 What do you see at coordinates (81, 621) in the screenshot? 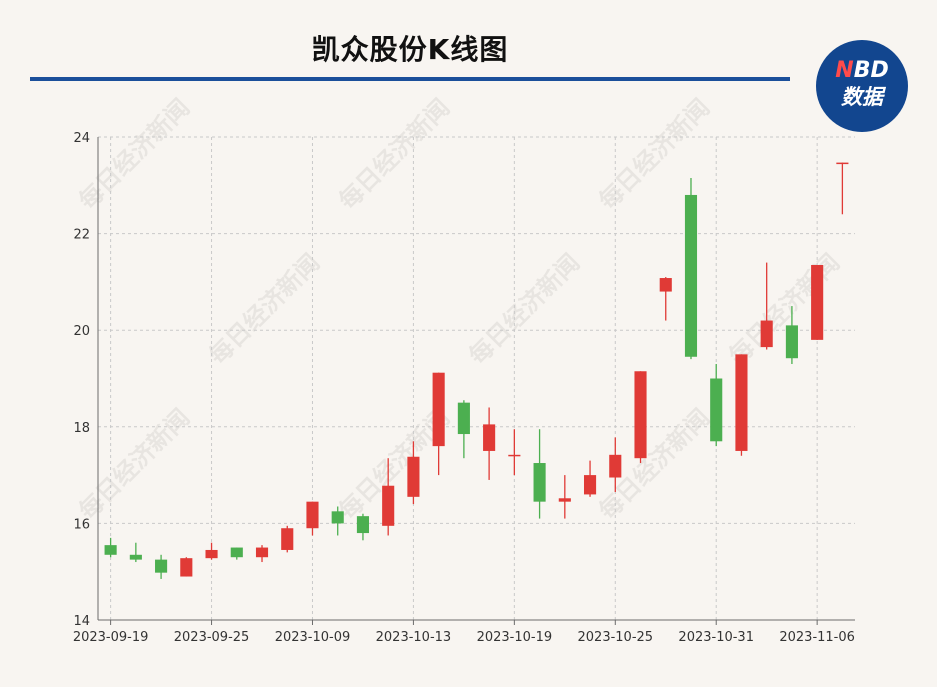
I see `y-tick-label: 14` at bounding box center [81, 621].